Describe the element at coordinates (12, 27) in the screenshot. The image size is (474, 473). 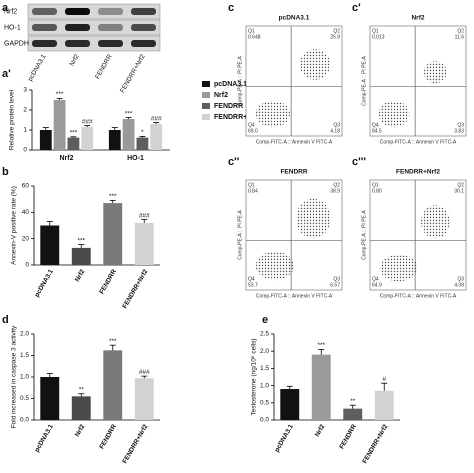
I see `blot-row-label: HO-1` at that location.